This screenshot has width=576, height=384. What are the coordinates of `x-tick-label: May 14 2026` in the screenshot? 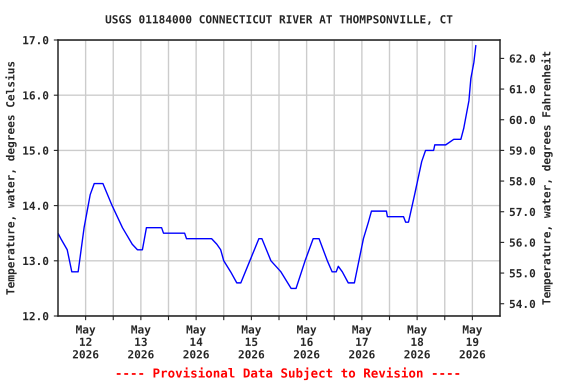 It's located at (196, 342).